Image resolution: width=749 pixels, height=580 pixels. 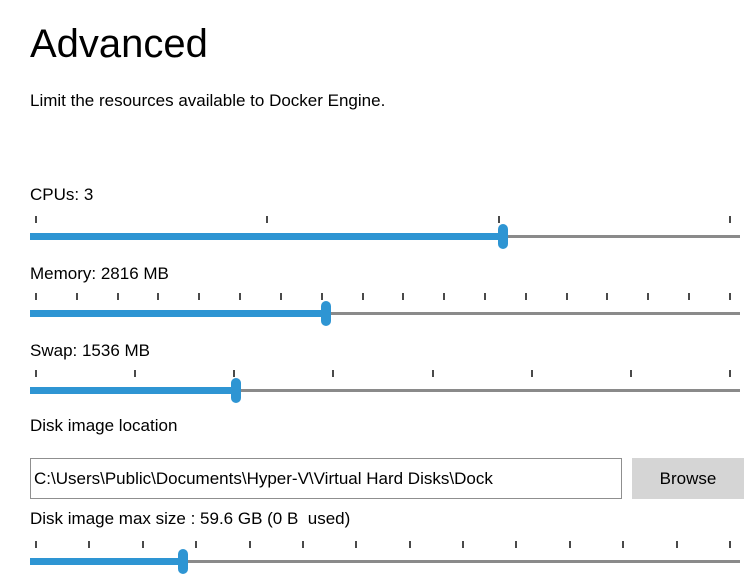 What do you see at coordinates (235, 390) in the screenshot?
I see `swap-slider-thumb` at bounding box center [235, 390].